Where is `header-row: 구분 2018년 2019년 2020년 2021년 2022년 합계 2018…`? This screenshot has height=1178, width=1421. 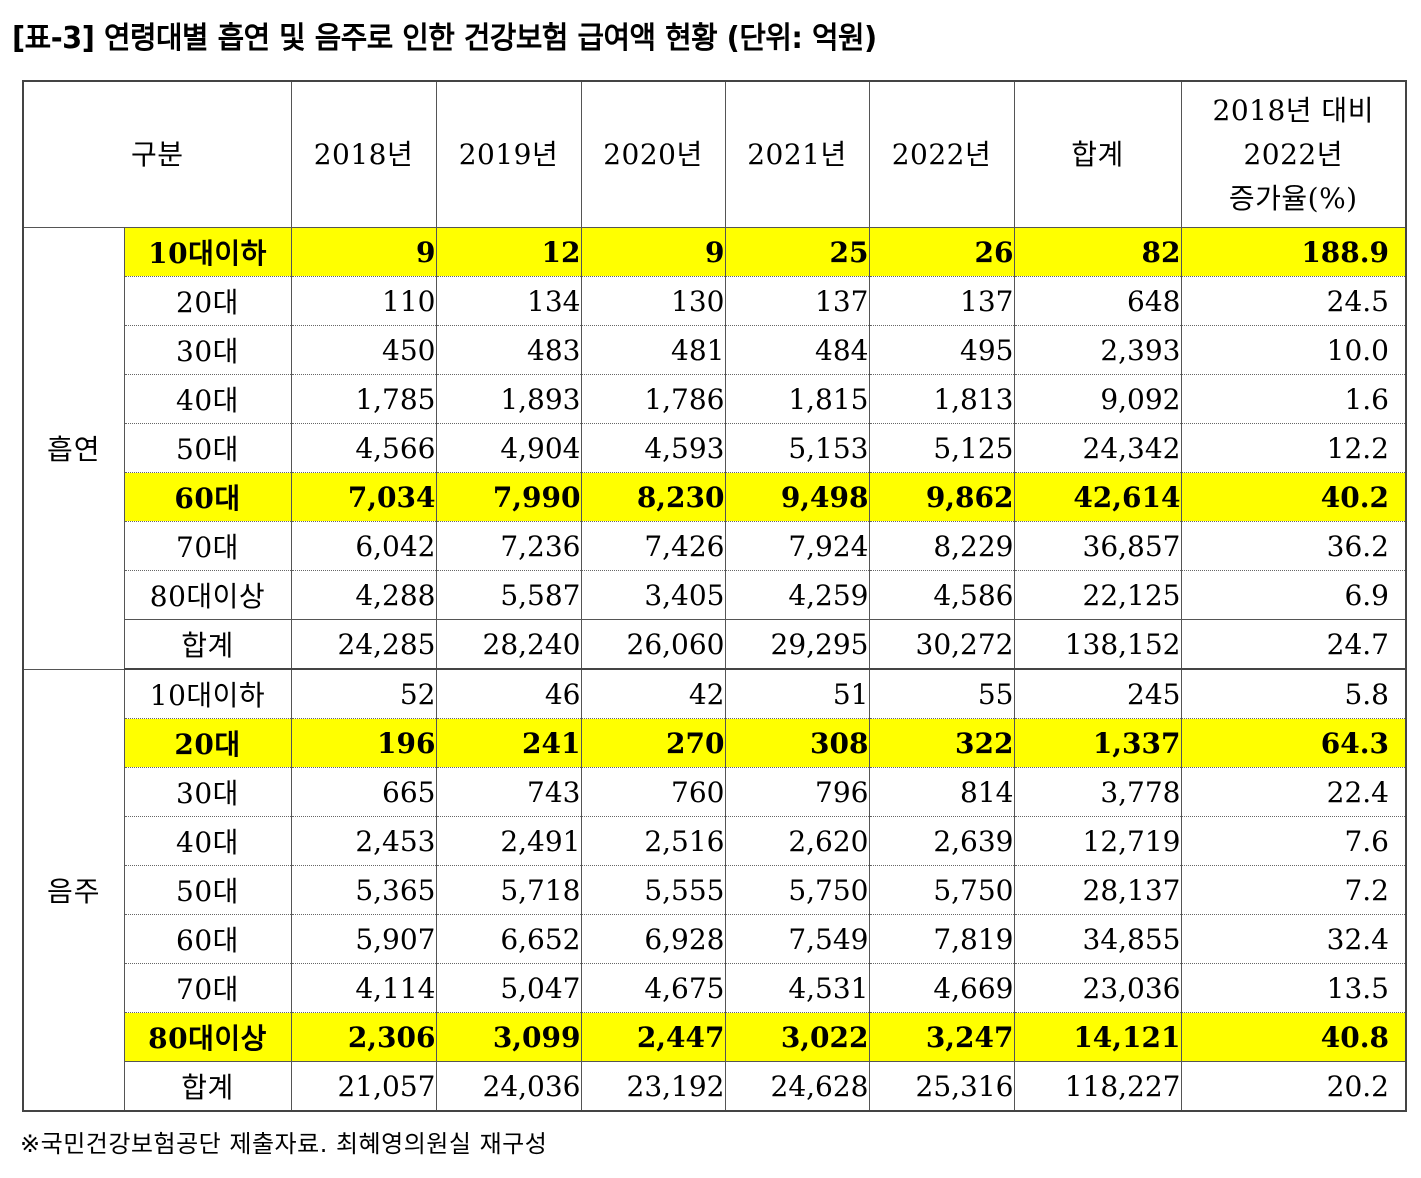 header-row: 구분 2018년 2019년 2020년 2021년 2022년 합계 2018… is located at coordinates (714, 154).